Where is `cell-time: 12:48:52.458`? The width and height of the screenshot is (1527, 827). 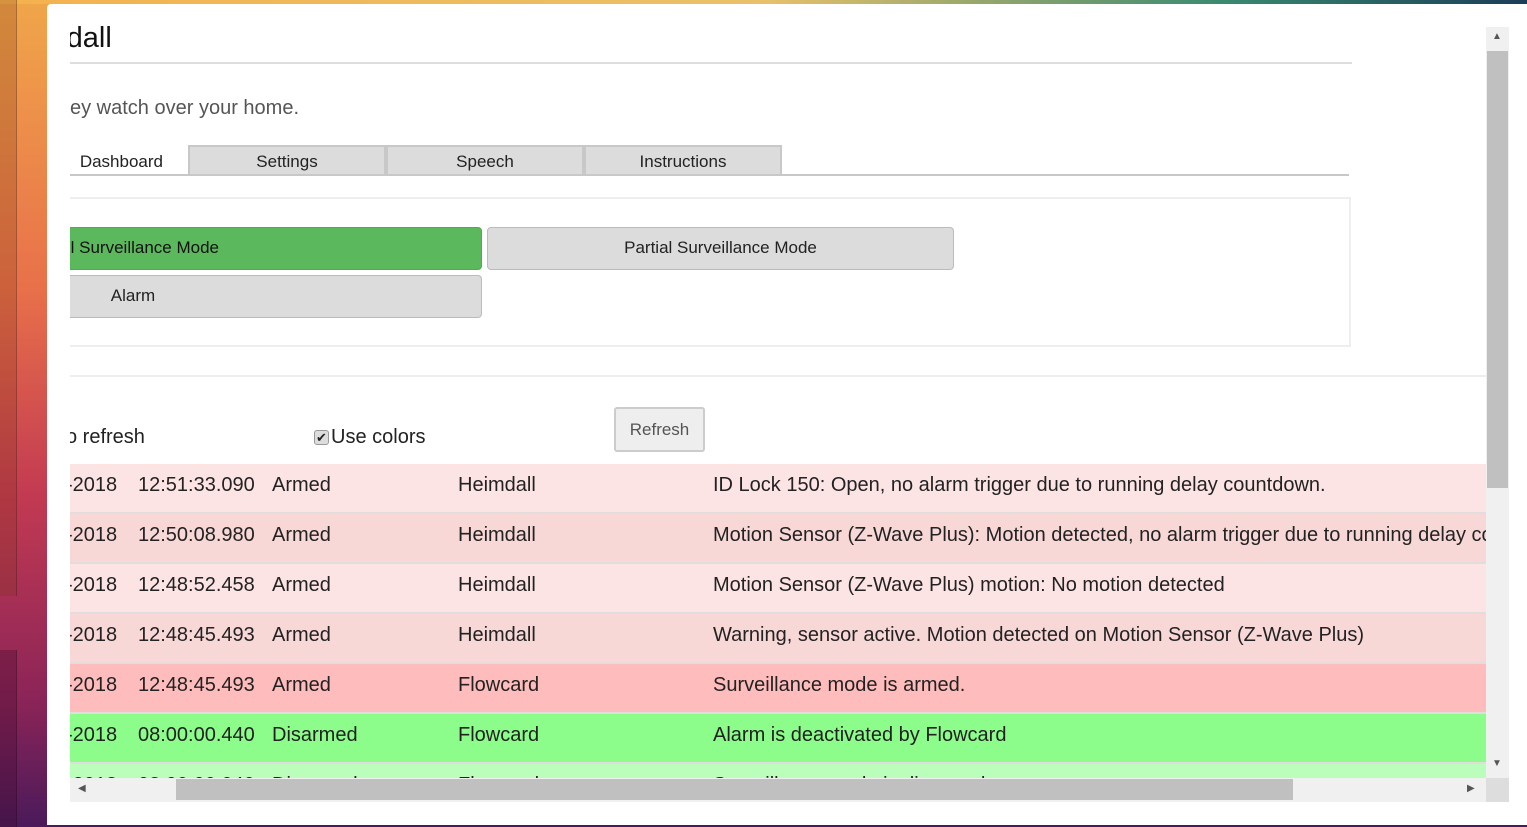
cell-time: 12:48:52.458 is located at coordinates (196, 585).